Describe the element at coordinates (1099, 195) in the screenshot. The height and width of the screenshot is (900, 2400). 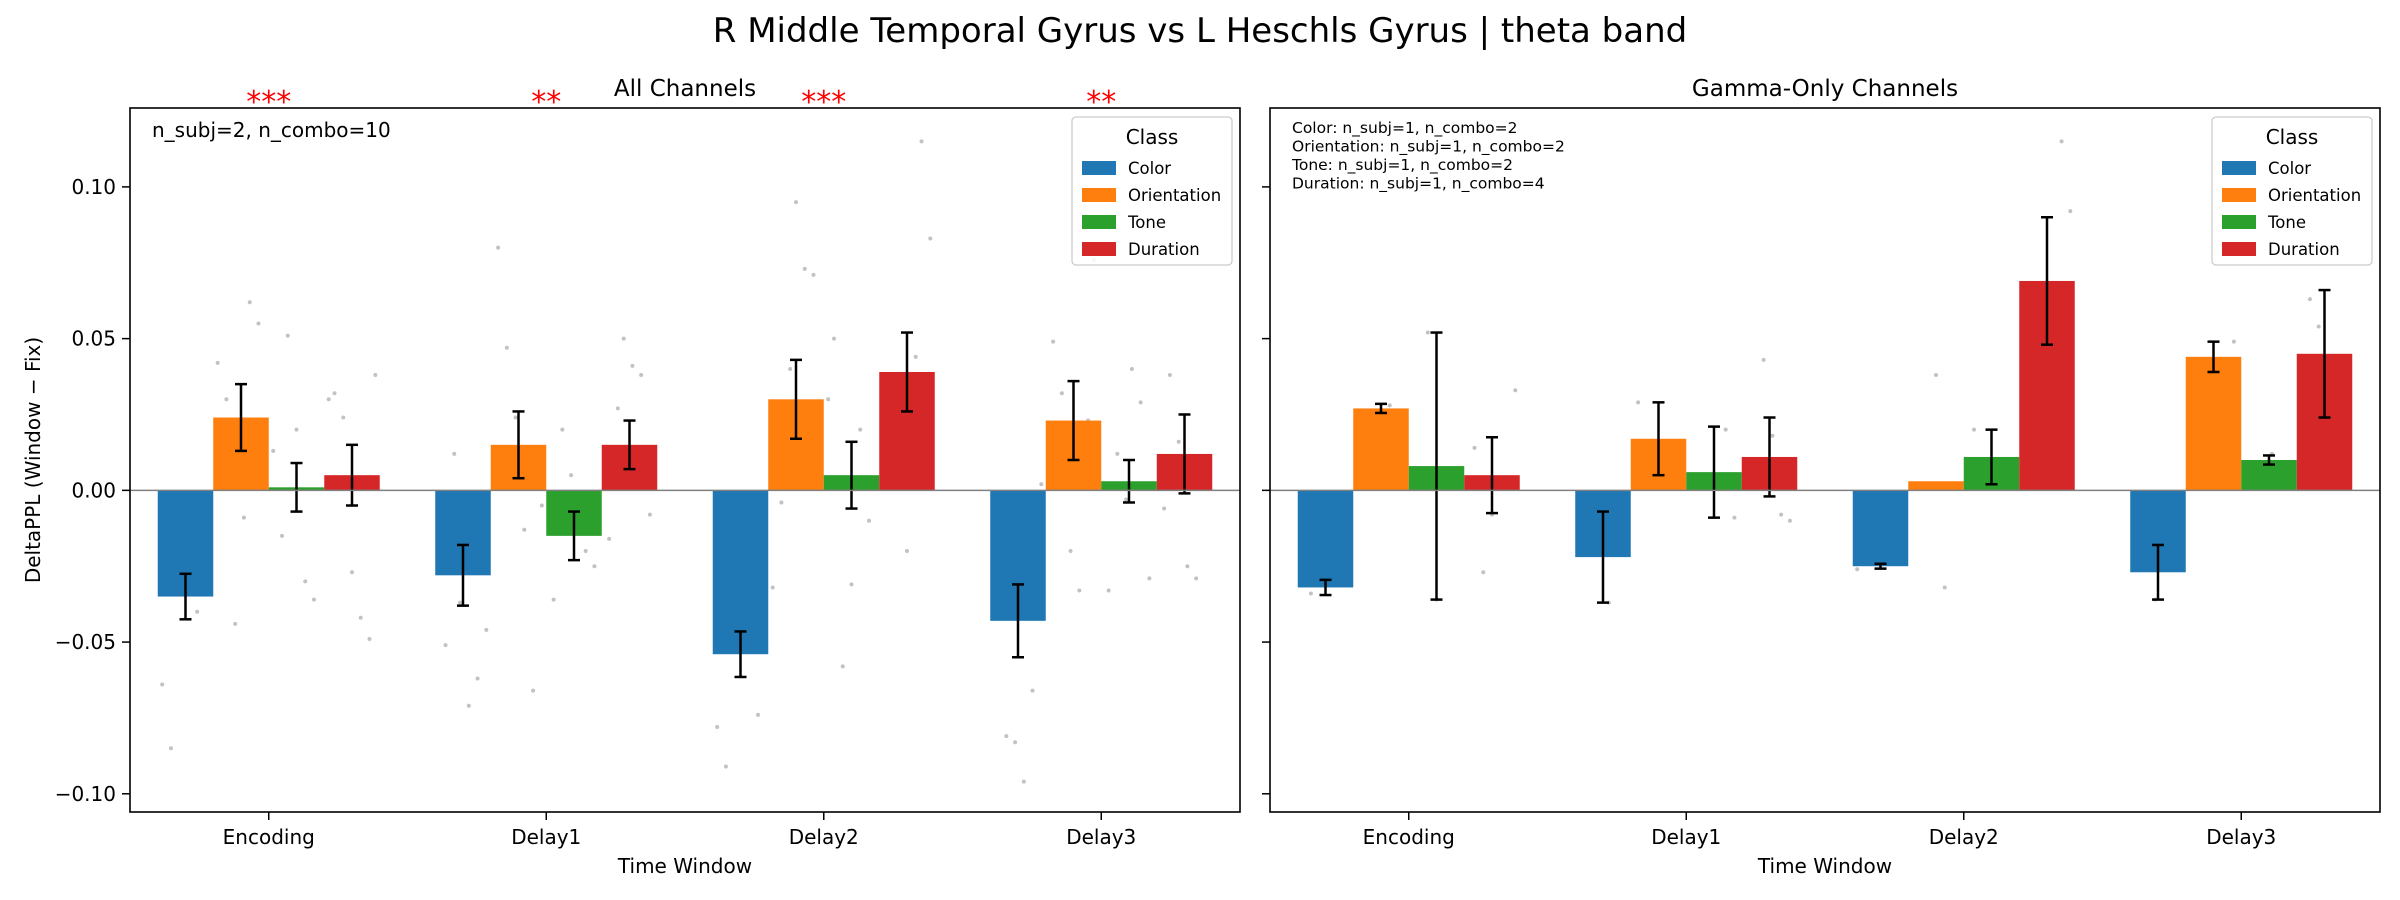
I see `legend-swatch-orientation` at that location.